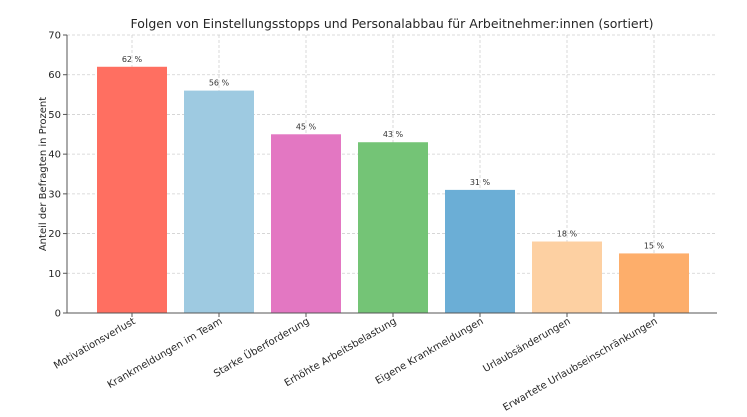 Image resolution: width=747 pixels, height=417 pixels. I want to click on y-tick-label: 40, so click(54, 155).